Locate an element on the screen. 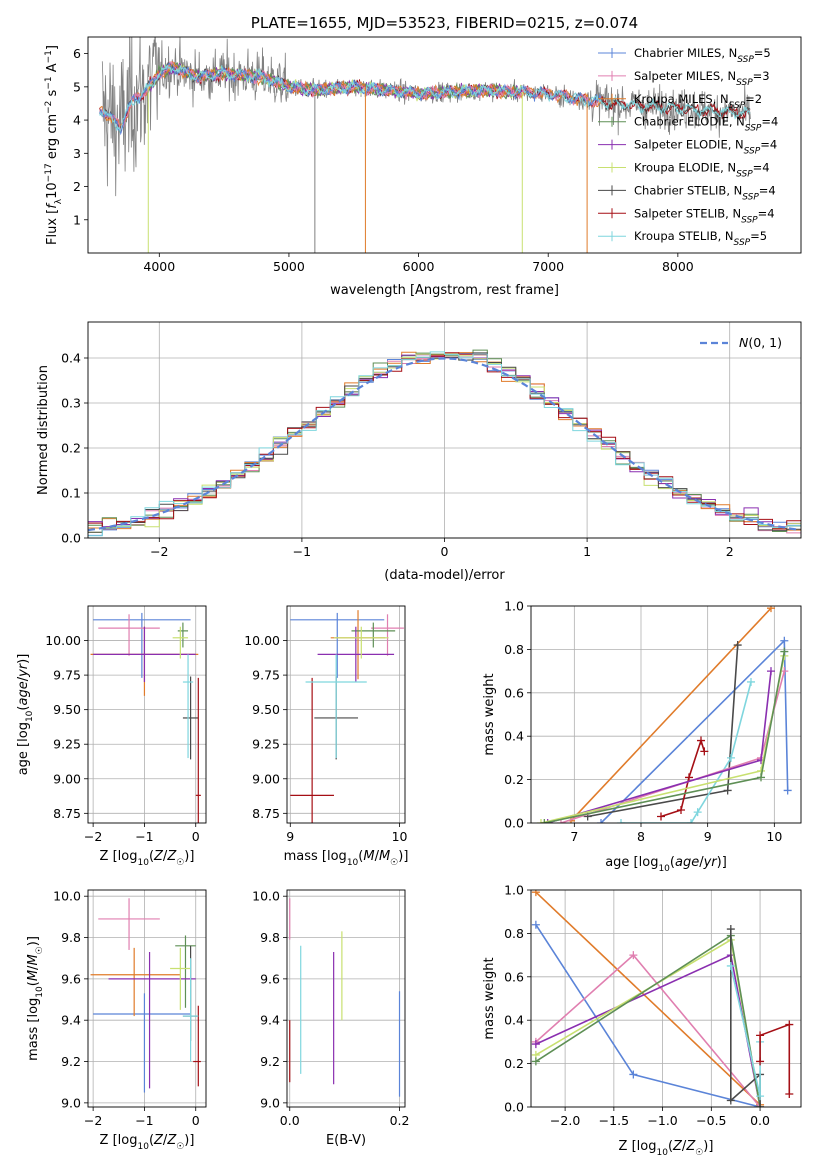 The height and width of the screenshot is (1170, 819). weight-line-kroupa-elodie is located at coordinates (648, 1022).